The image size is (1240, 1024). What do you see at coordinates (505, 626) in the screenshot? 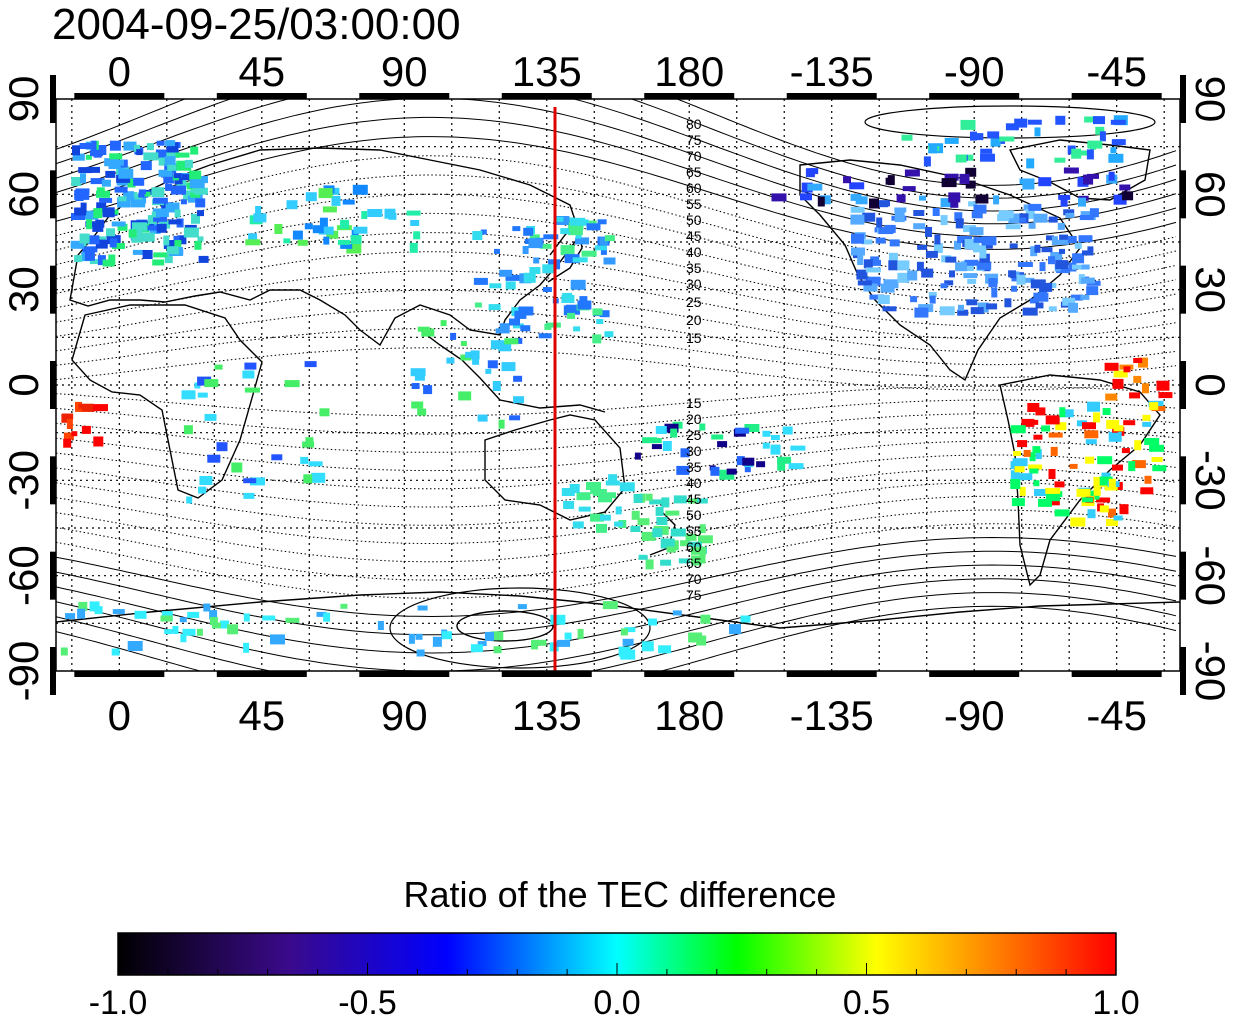
I see `contour-ring` at bounding box center [505, 626].